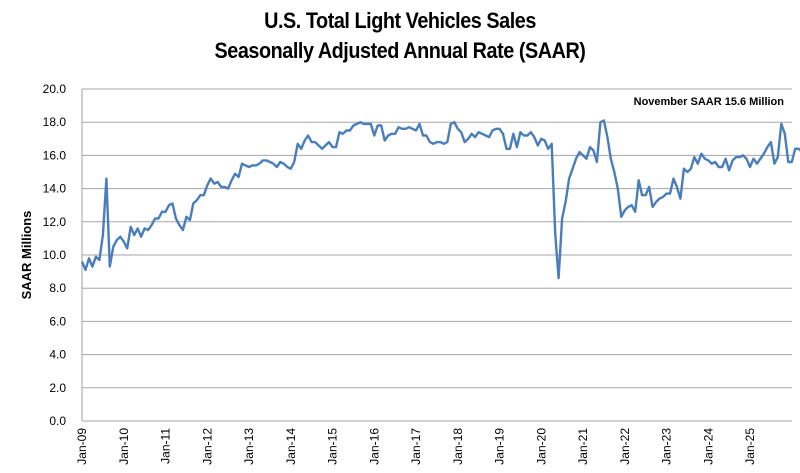 The image size is (800, 473). Describe the element at coordinates (416, 446) in the screenshot. I see `x-tick-label: Jan-17` at that location.